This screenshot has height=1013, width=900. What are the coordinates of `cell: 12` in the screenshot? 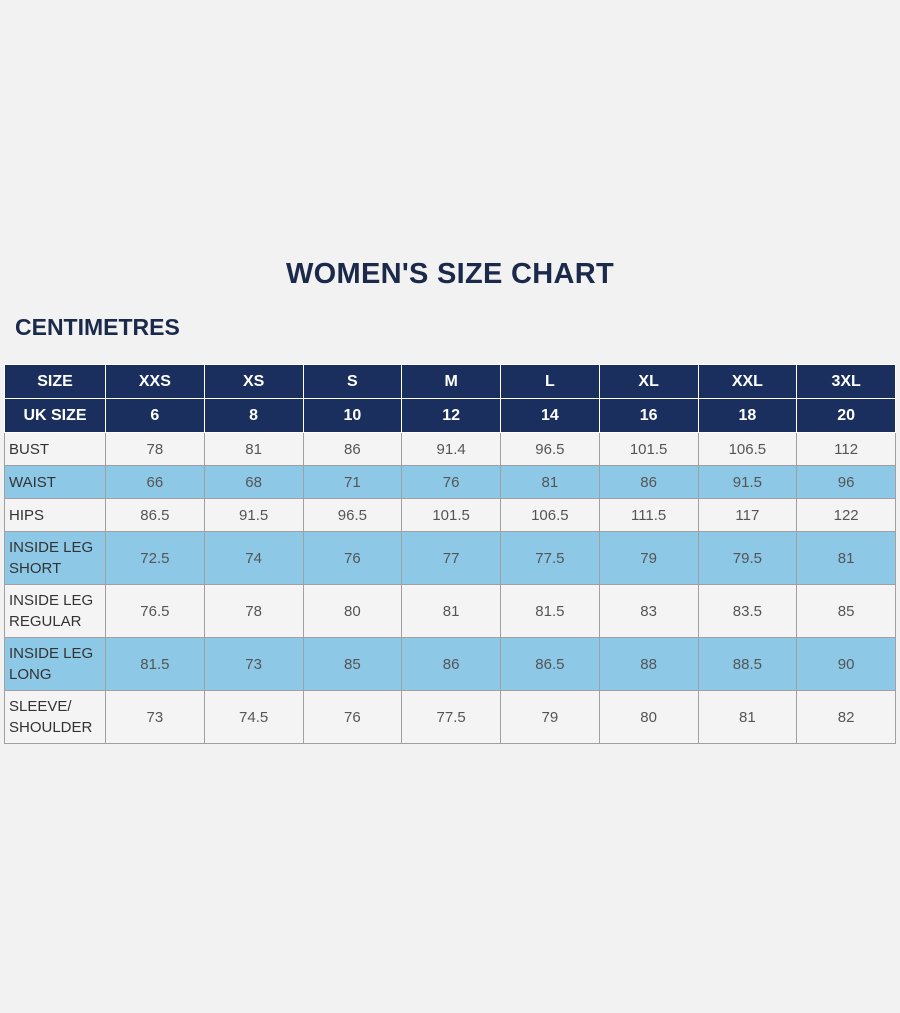 It's located at (451, 415).